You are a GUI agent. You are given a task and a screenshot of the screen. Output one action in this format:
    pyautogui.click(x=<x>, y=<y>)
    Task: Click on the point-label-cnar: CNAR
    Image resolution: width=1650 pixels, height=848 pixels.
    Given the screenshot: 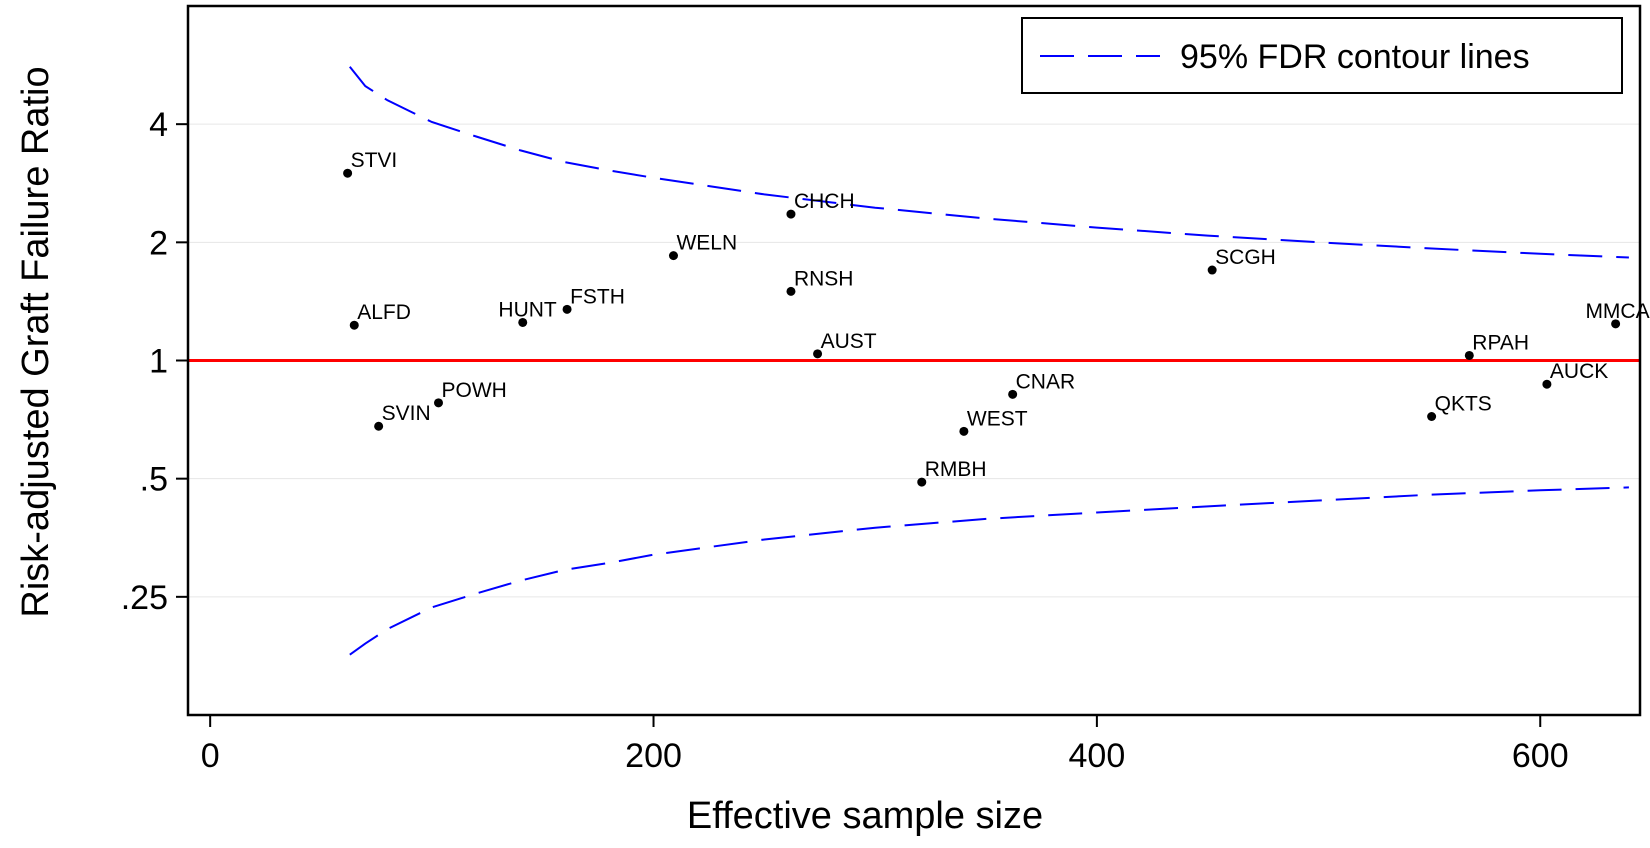 What is the action you would take?
    pyautogui.click(x=1046, y=381)
    